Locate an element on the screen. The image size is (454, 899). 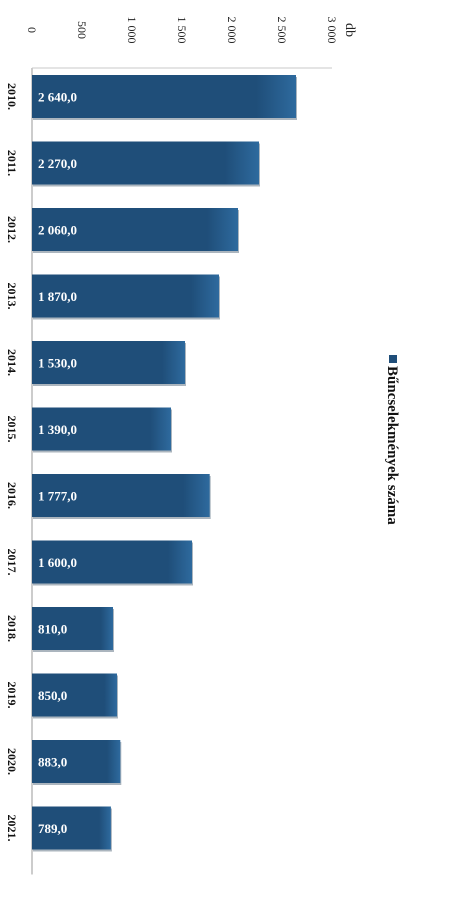
value-unit-label: db is located at coordinates (349, 30).